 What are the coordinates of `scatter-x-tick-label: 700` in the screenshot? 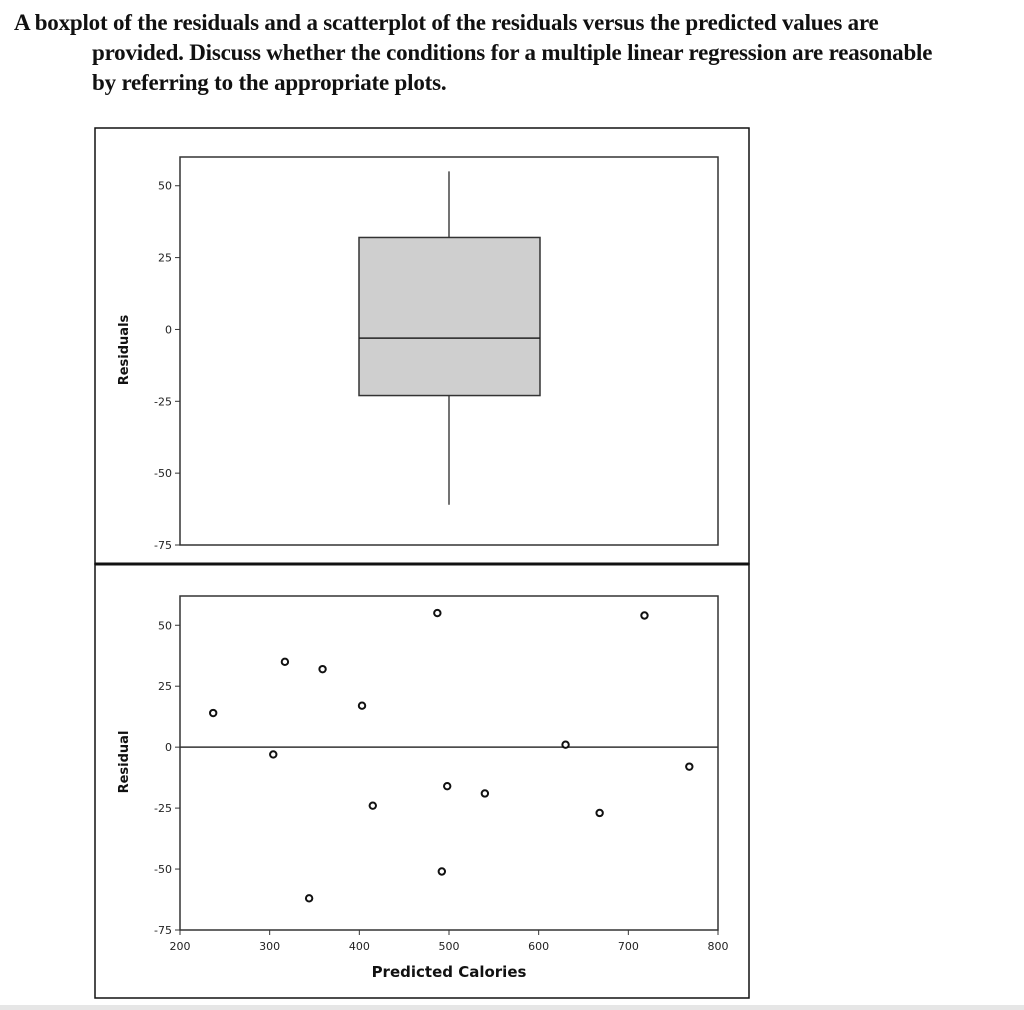 It's located at (628, 946).